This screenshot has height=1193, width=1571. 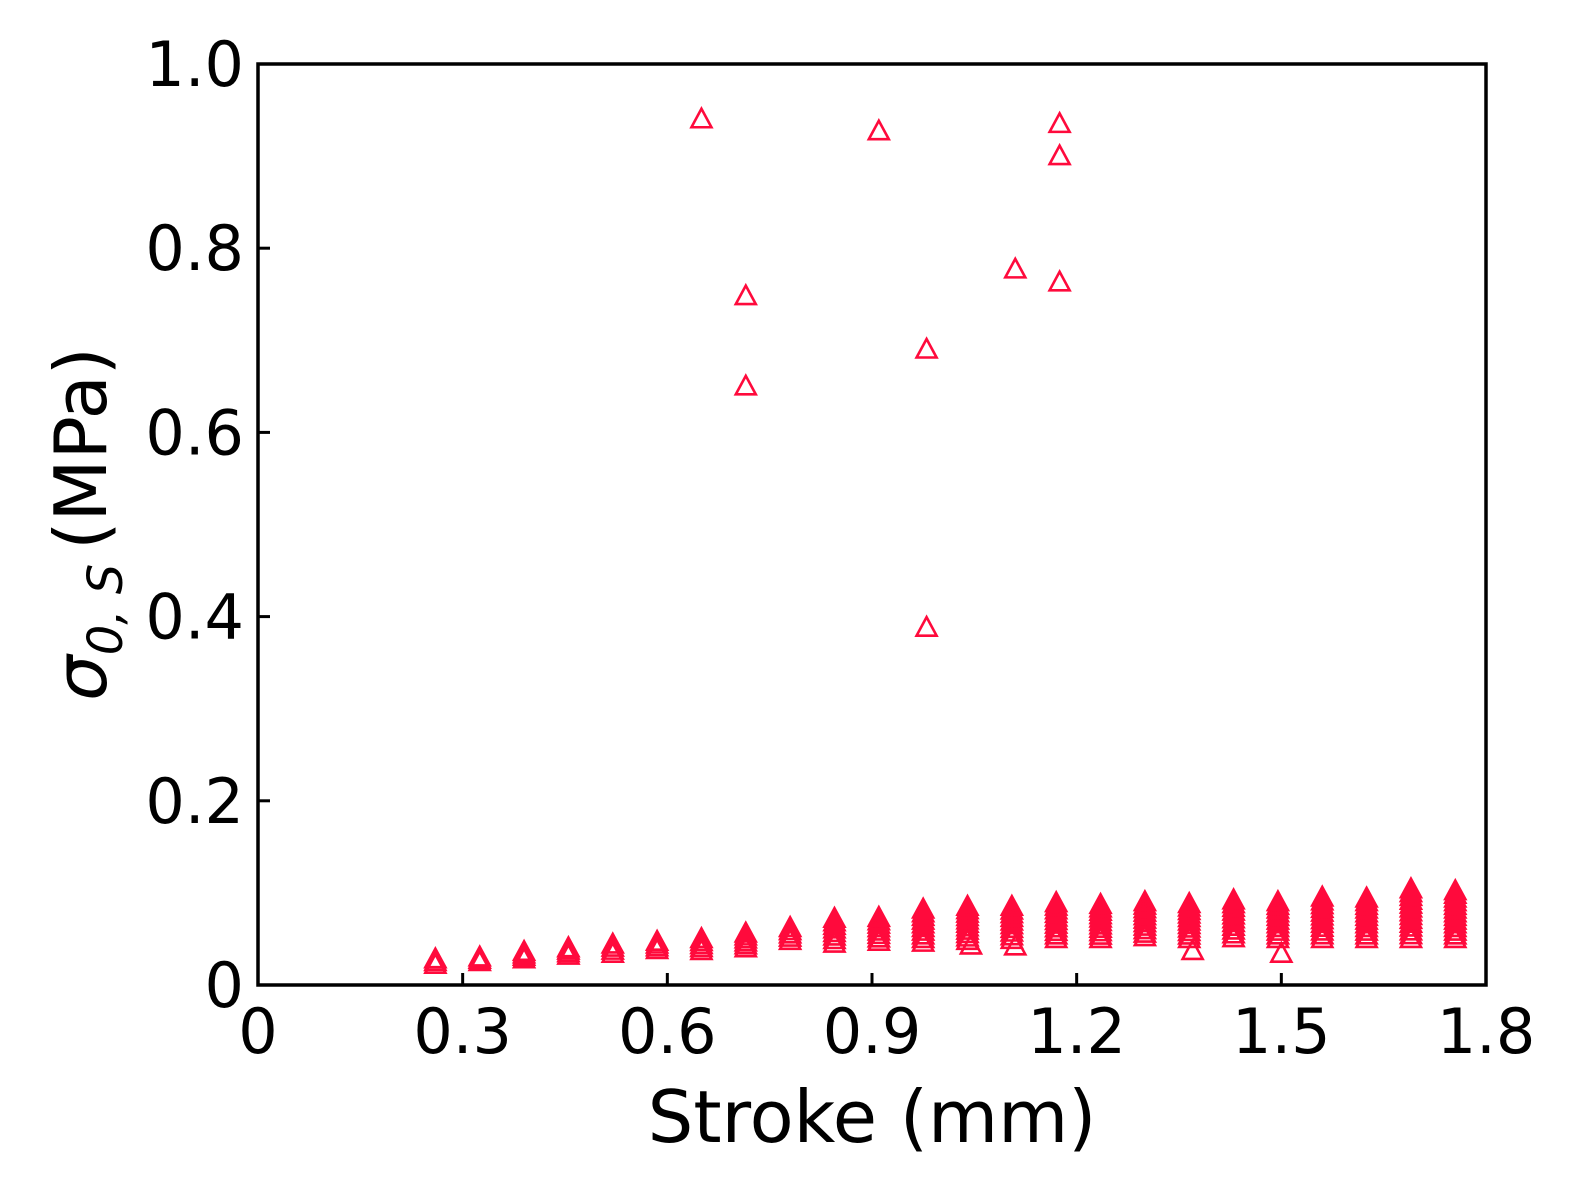 I want to click on x-tick-label: 0.9, so click(x=872, y=1031).